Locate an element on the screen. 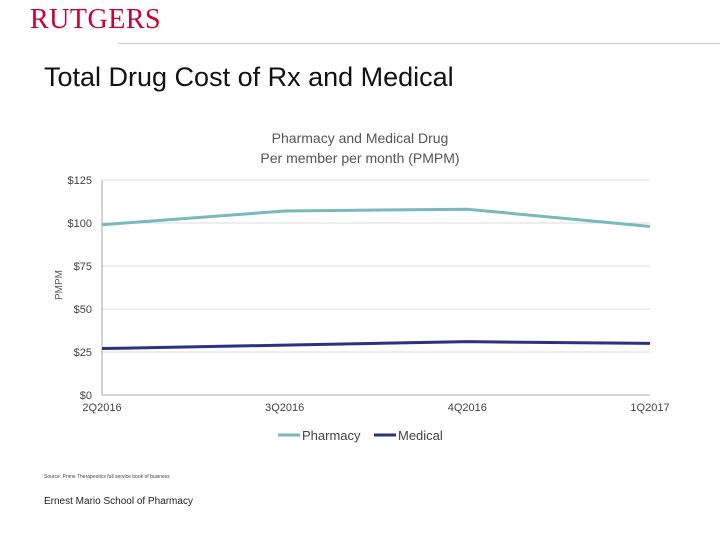 The image size is (720, 540). legend-label: Pharmacy is located at coordinates (331, 435).